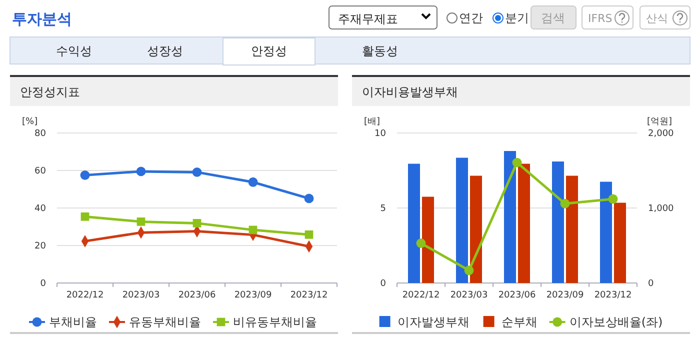 The image size is (697, 342). I want to click on y-axis-title: [%], so click(30, 122).